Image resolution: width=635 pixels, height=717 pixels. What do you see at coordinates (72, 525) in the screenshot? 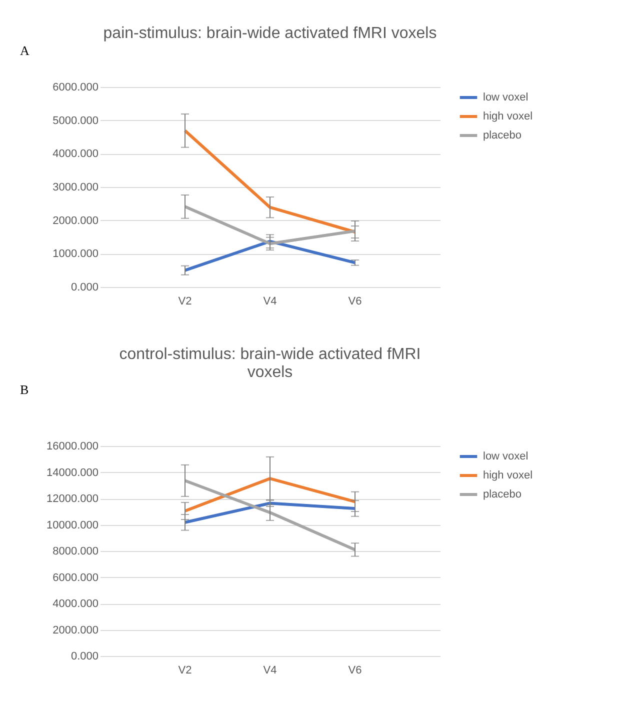
I see `y-tick-label: 10000.000` at bounding box center [72, 525].